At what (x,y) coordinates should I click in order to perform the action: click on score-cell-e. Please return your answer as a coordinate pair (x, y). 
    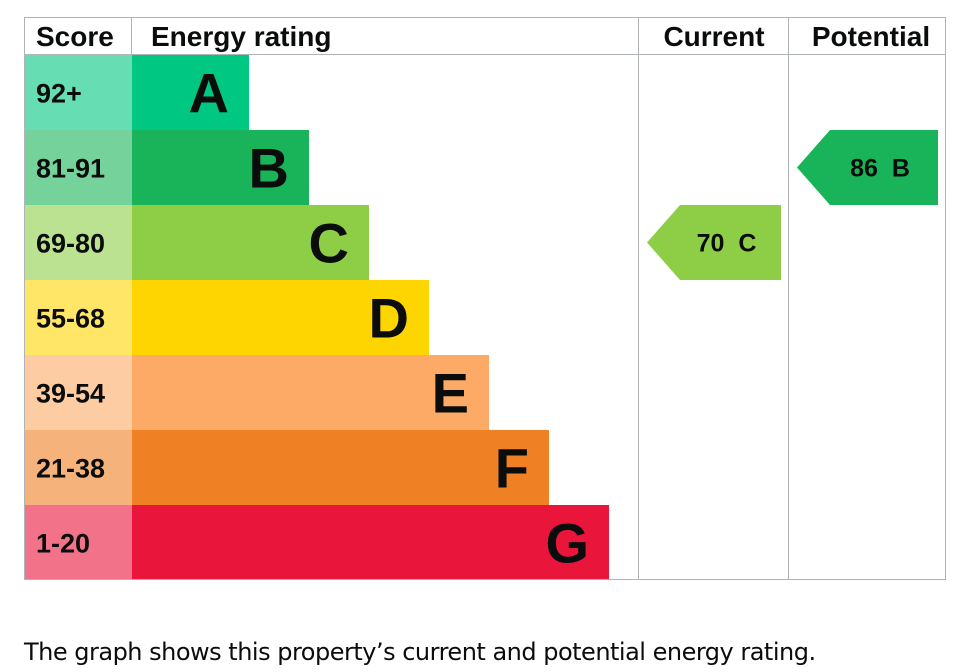
    Looking at the image, I should click on (78, 392).